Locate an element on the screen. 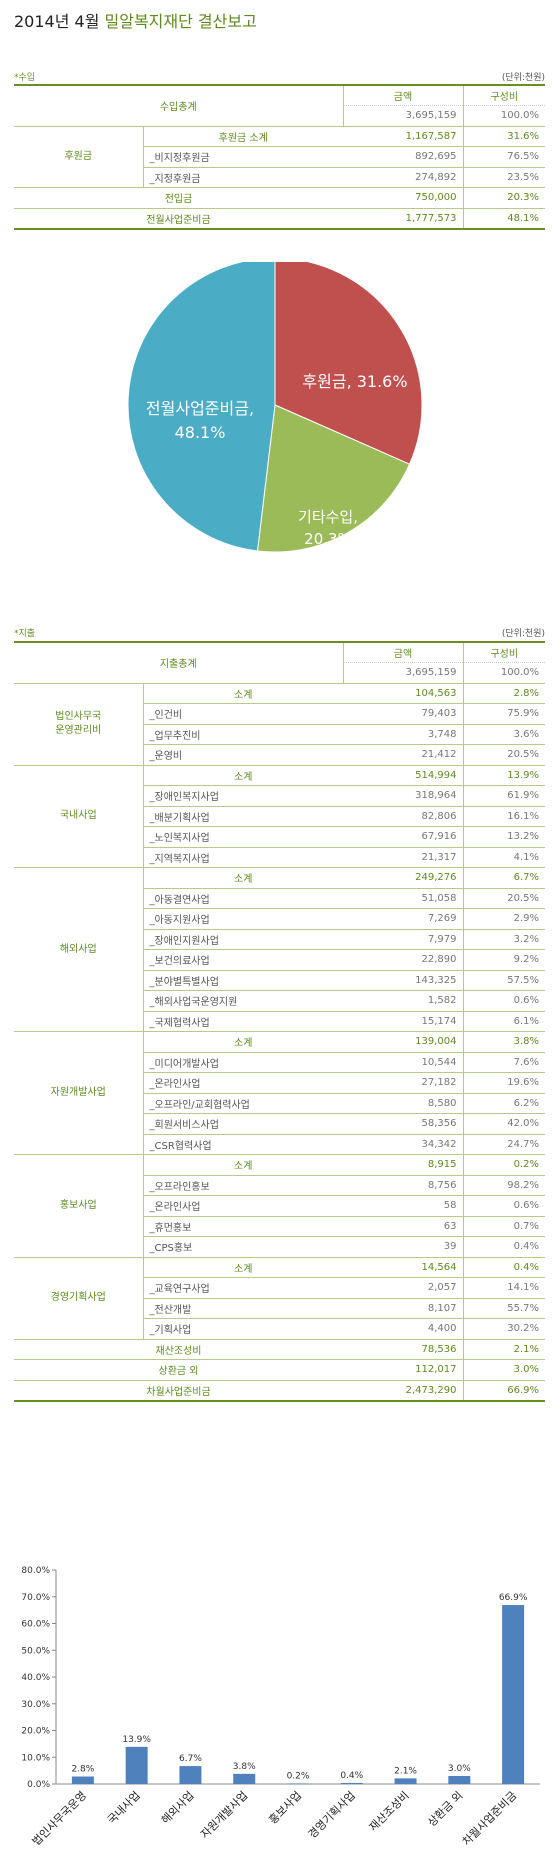 This screenshot has height=1852, width=559. expense-row-ratio: 2.9% is located at coordinates (503, 918).